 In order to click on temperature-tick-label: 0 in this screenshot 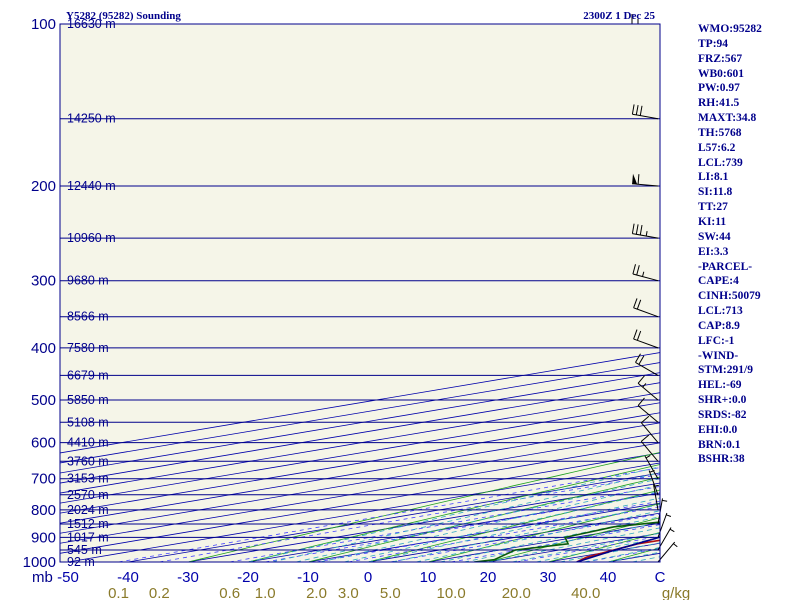, I will do `click(368, 577)`.